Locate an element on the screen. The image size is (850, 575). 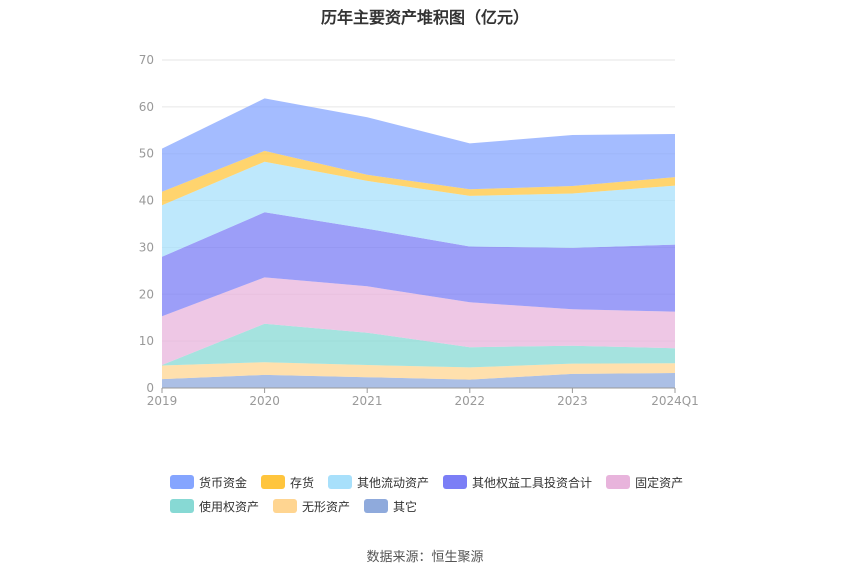
legend-label: 其它 is located at coordinates (405, 506).